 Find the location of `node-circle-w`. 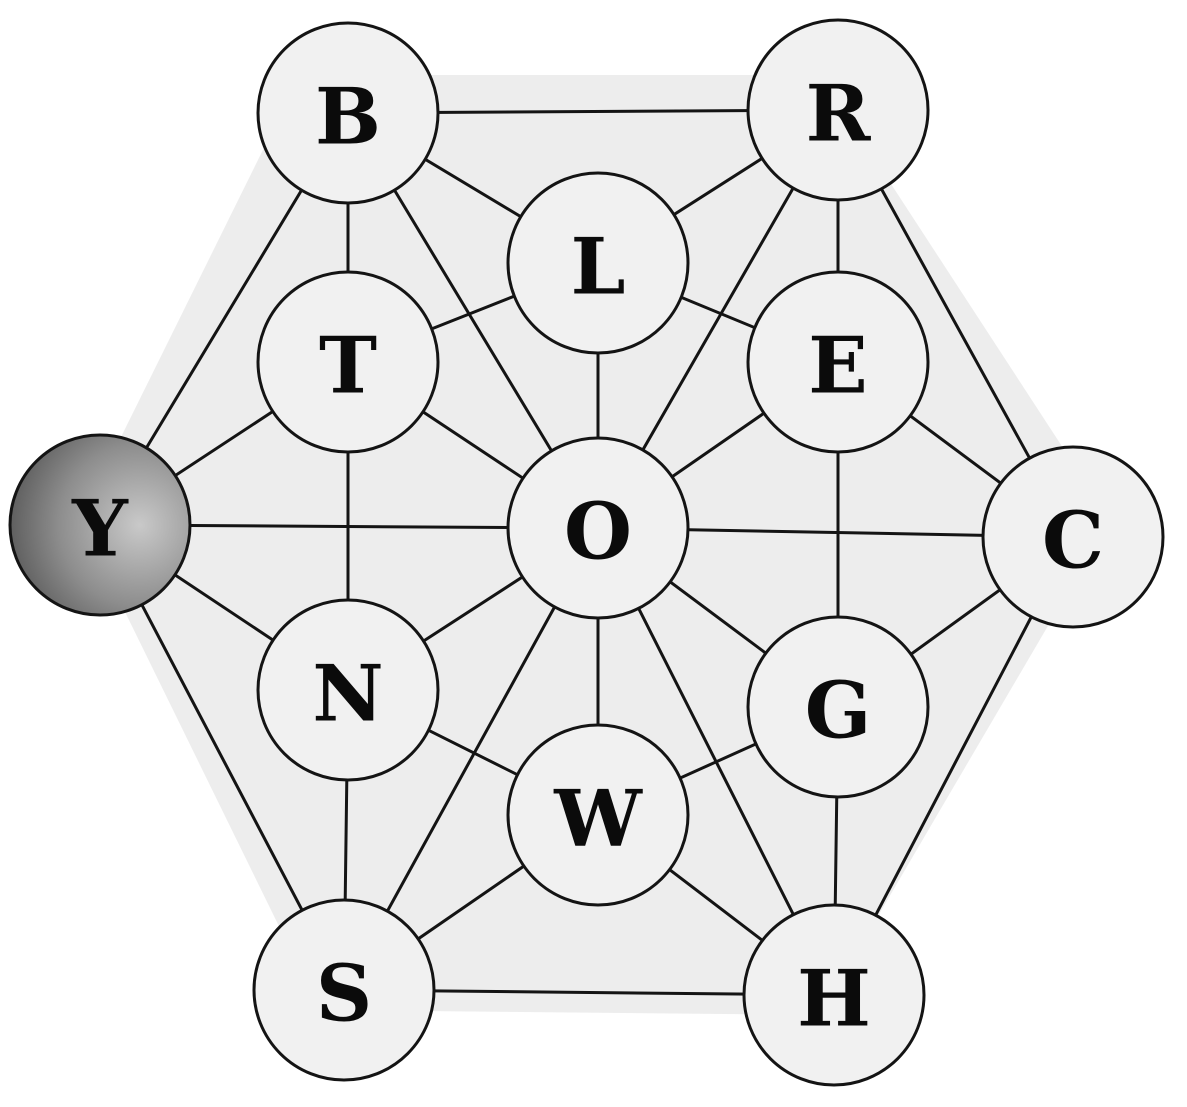

node-circle-w is located at coordinates (598, 815).